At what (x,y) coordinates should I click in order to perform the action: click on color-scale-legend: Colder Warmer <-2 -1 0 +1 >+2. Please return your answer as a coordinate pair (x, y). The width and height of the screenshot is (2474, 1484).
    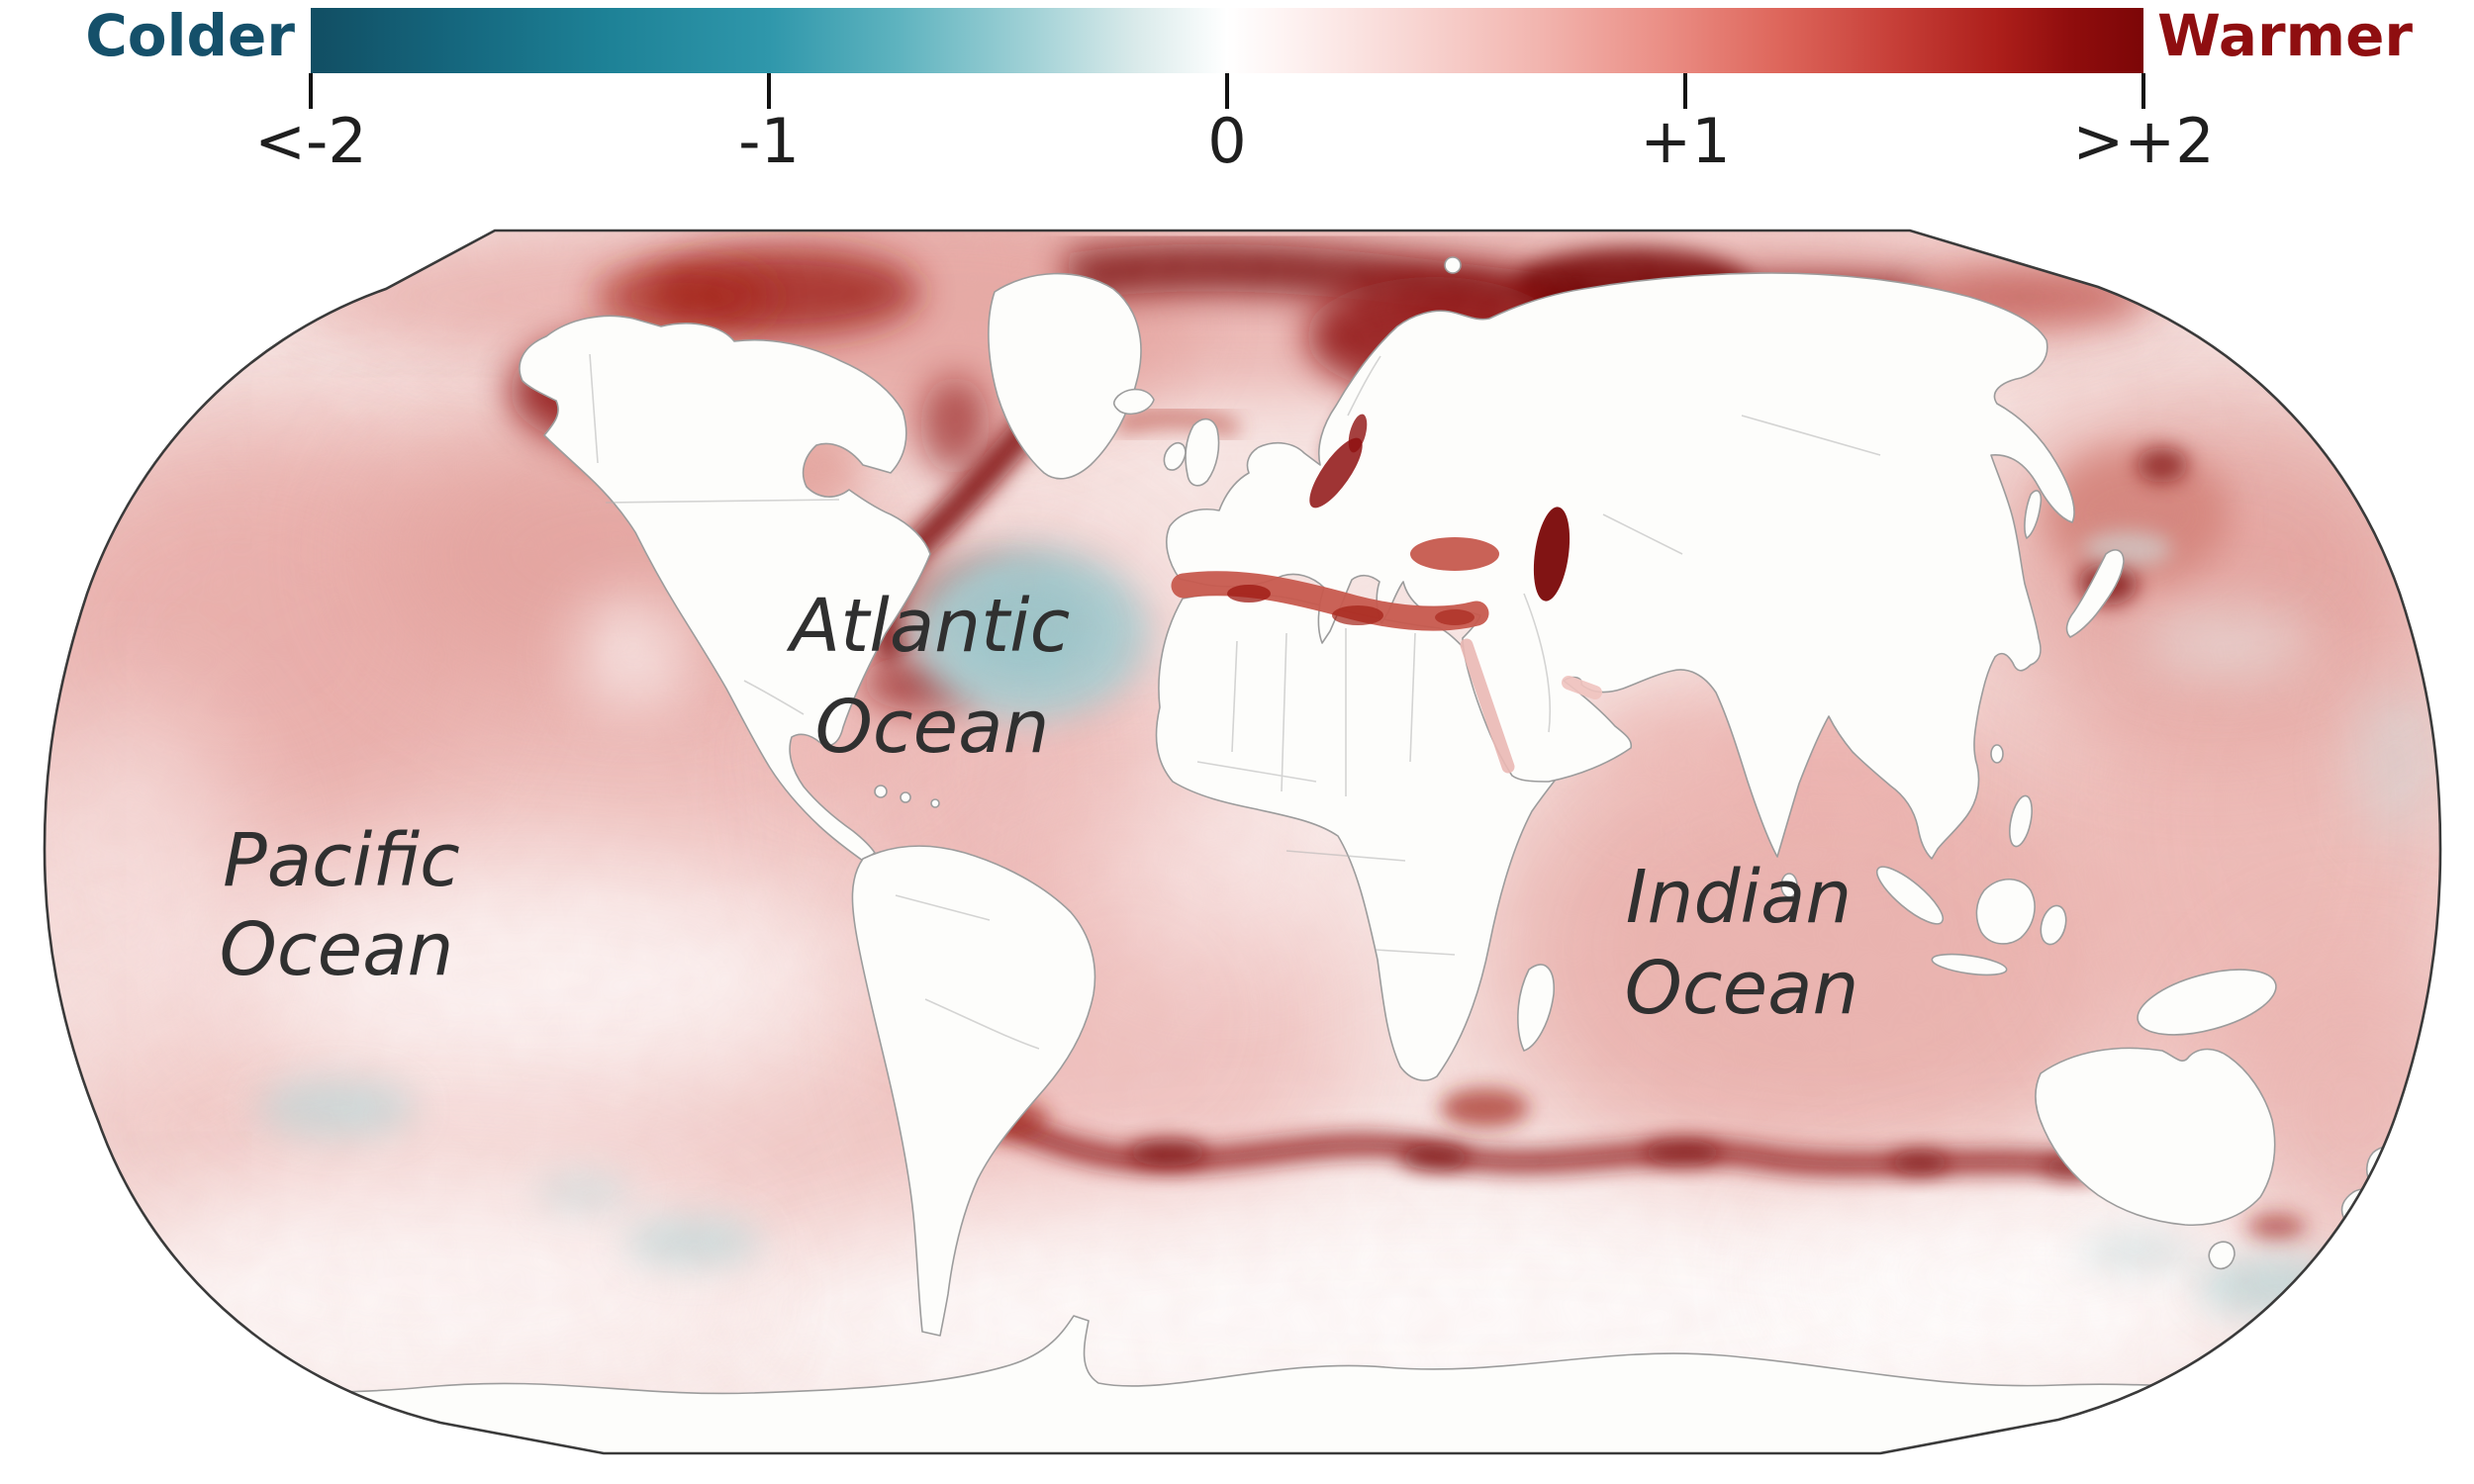
    Looking at the image, I should click on (1237, 99).